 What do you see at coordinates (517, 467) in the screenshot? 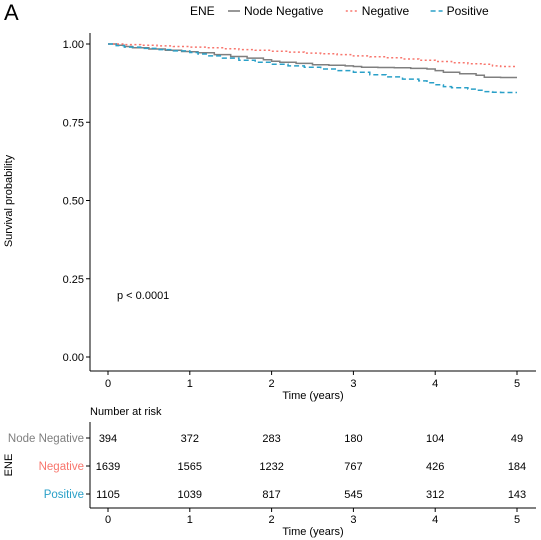
I see `risk-cell: 184` at bounding box center [517, 467].